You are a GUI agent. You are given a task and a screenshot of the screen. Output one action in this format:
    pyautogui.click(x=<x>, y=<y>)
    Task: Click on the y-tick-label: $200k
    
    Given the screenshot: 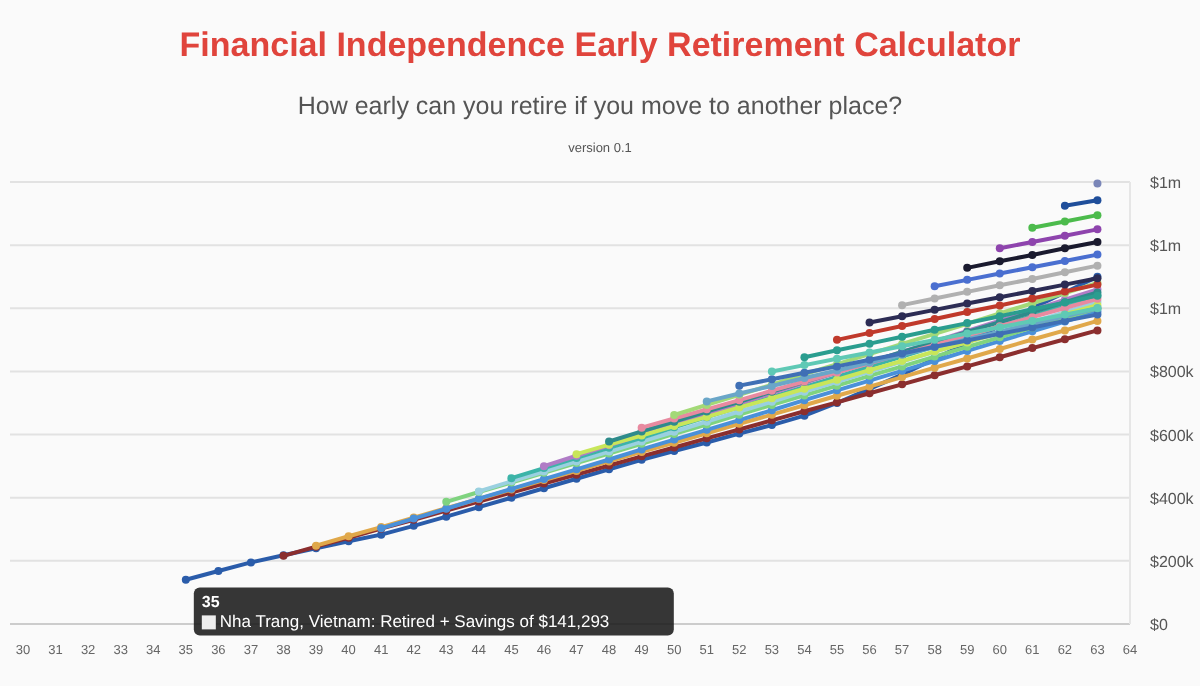 What is the action you would take?
    pyautogui.click(x=1173, y=561)
    